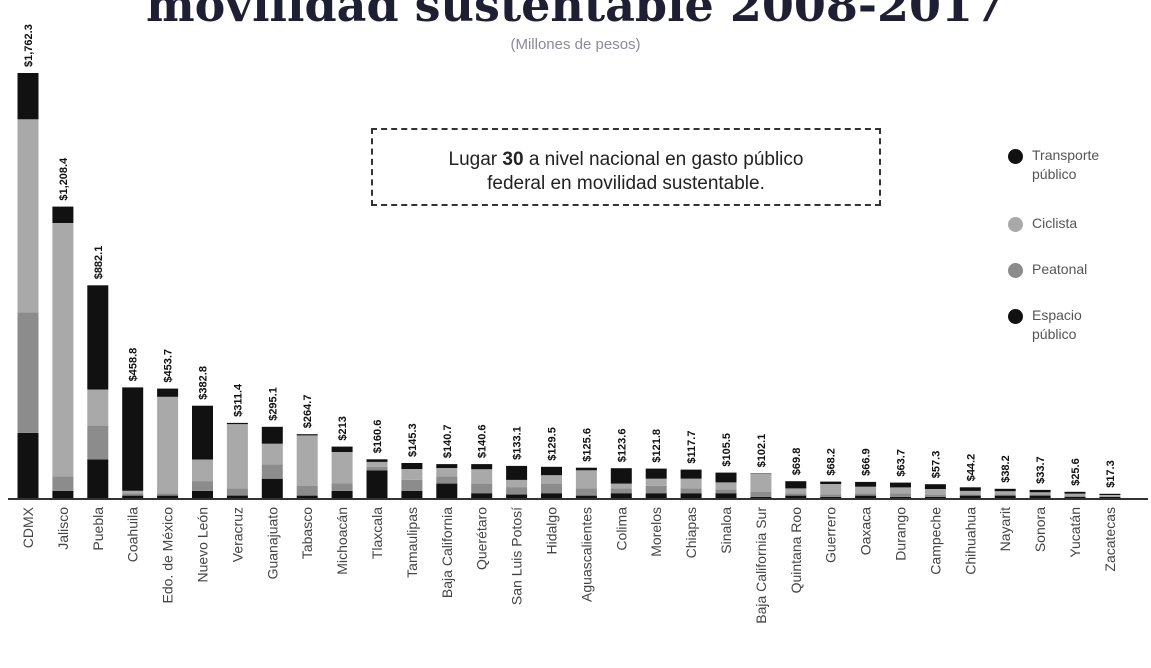 This screenshot has width=1151, height=668. I want to click on bar-segment-sonora-transporte-publico, so click(1040, 491).